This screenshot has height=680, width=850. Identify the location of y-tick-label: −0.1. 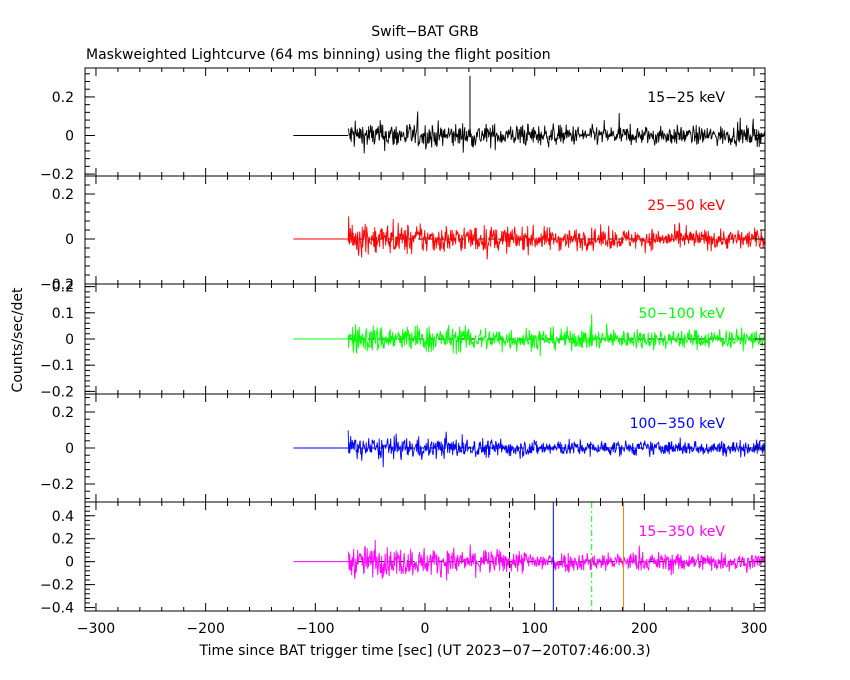
(57, 366).